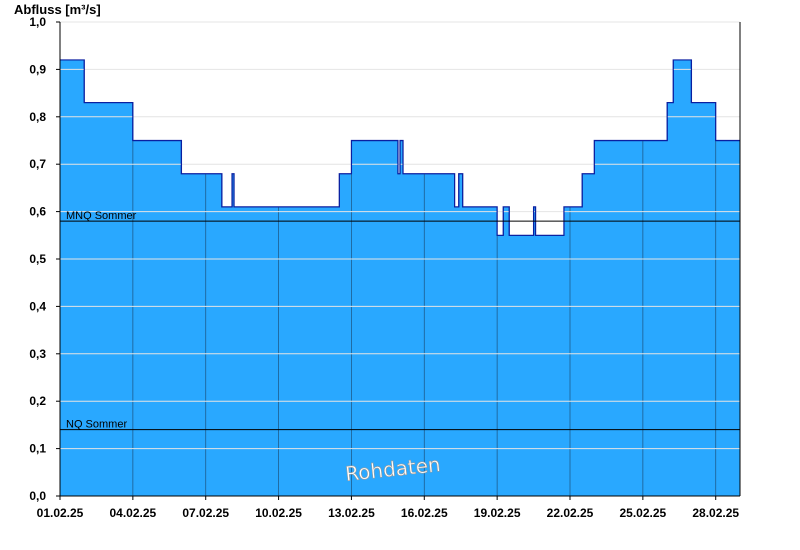 The image size is (800, 550). I want to click on y-tick-label-10: 1,0, so click(37, 22).